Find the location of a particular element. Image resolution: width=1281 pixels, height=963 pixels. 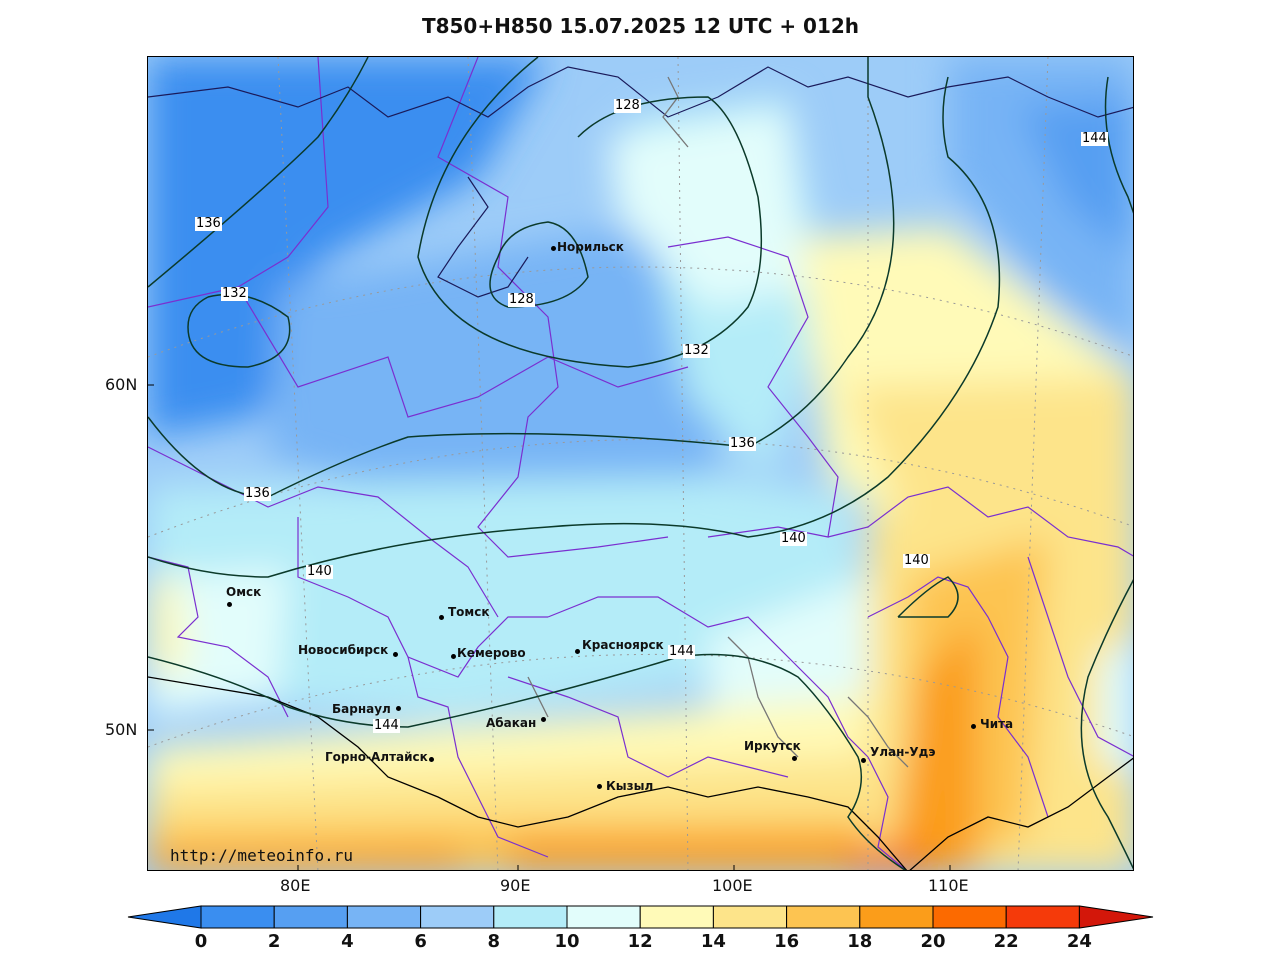

city-label-abakan: Абакан is located at coordinates (511, 723).